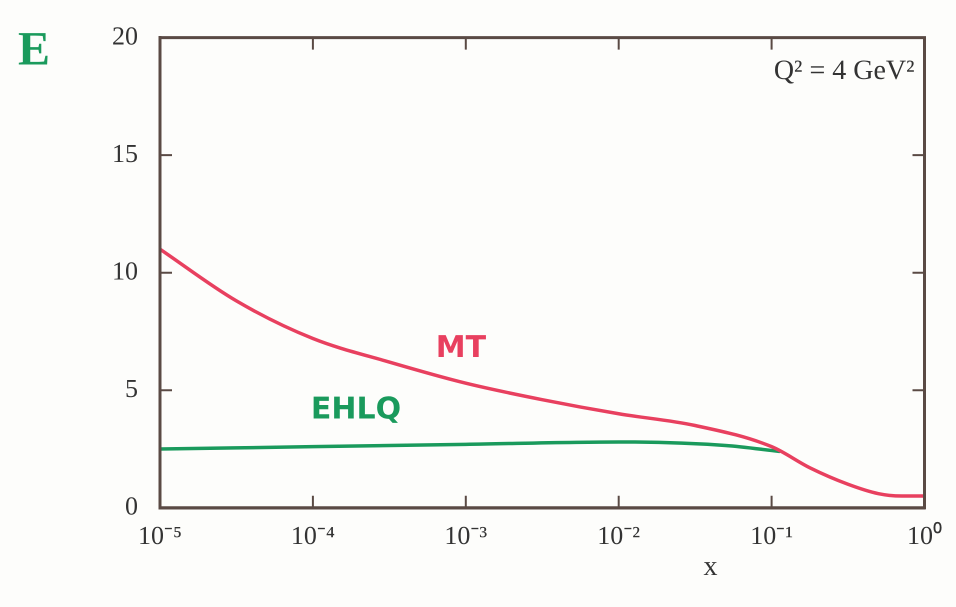 The image size is (956, 607). I want to click on y-tick-label: 20, so click(125, 35).